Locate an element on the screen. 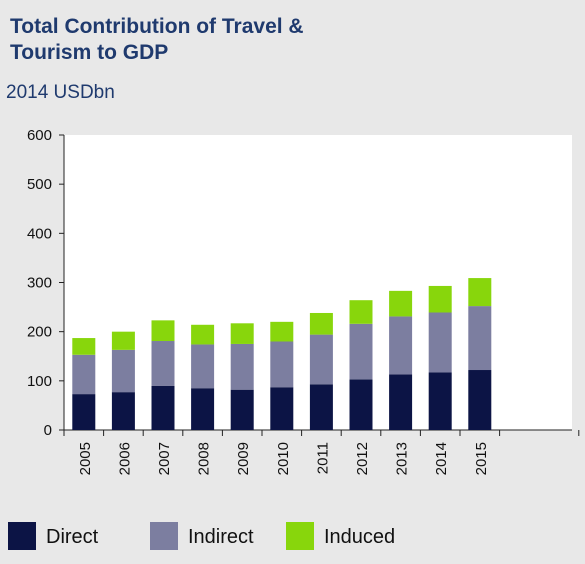 The height and width of the screenshot is (564, 585). bar-induced-2007 is located at coordinates (163, 331).